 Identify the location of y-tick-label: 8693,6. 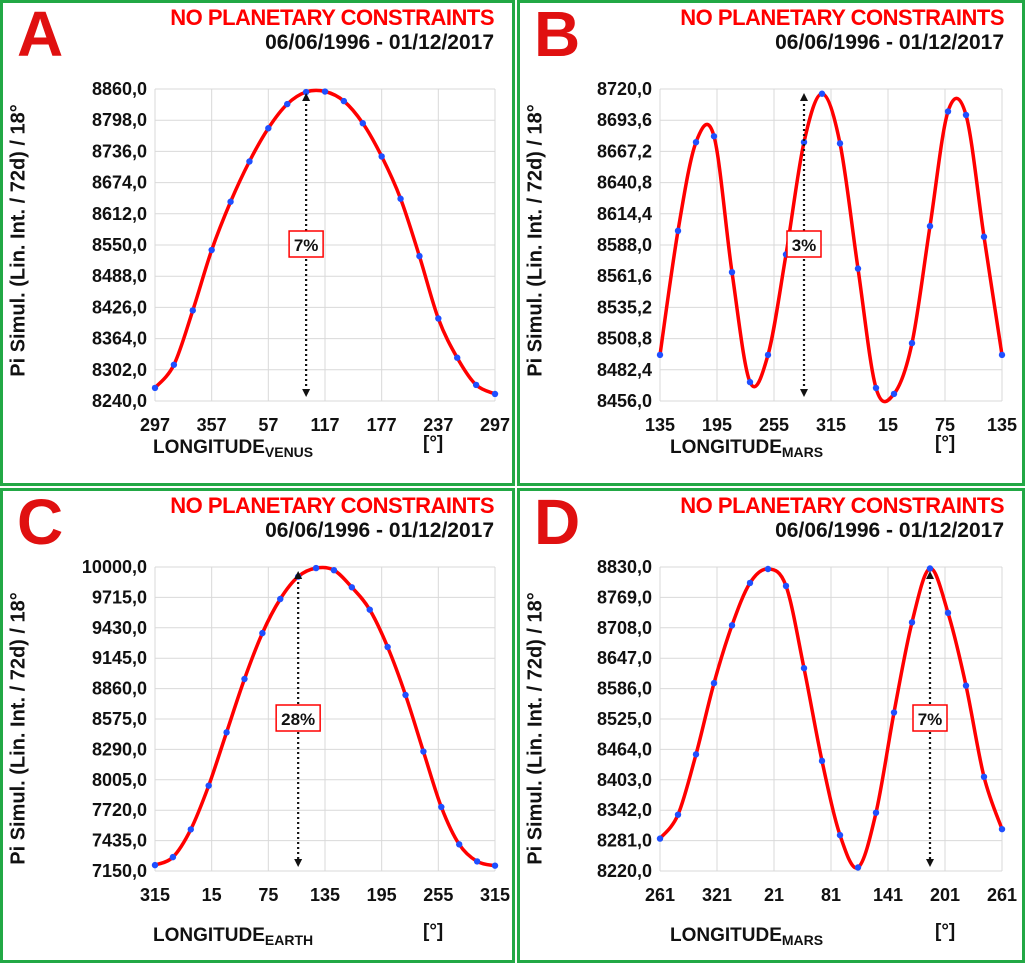
(624, 120).